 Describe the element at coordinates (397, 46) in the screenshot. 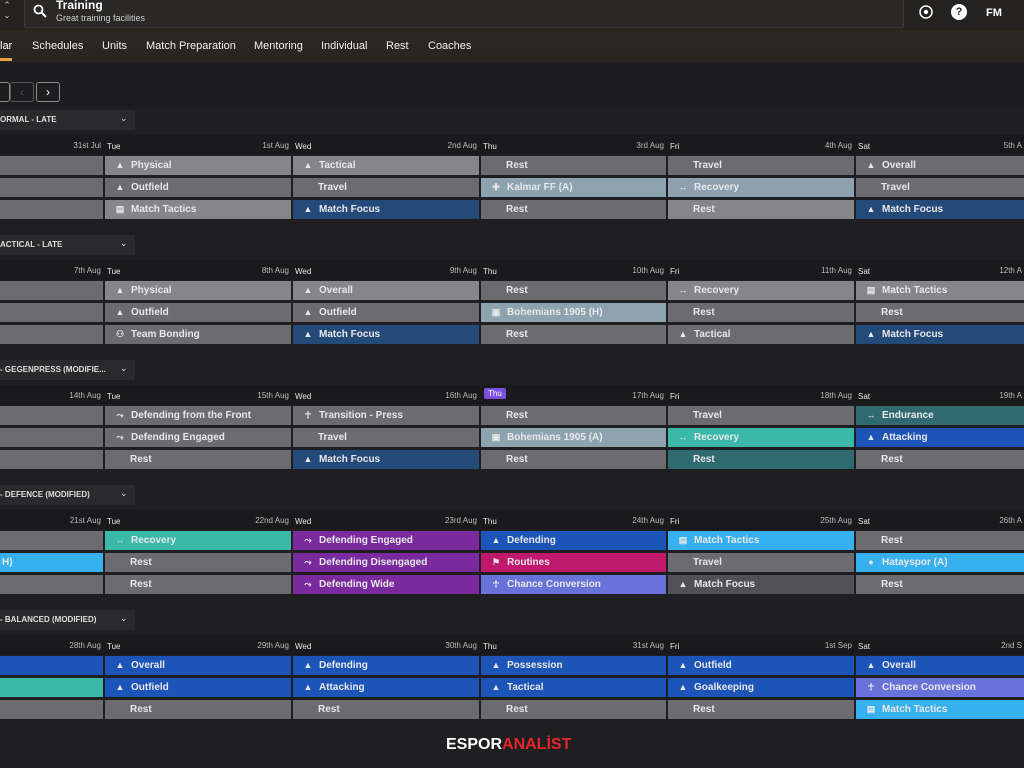

I see `tab-rest: Rest` at that location.